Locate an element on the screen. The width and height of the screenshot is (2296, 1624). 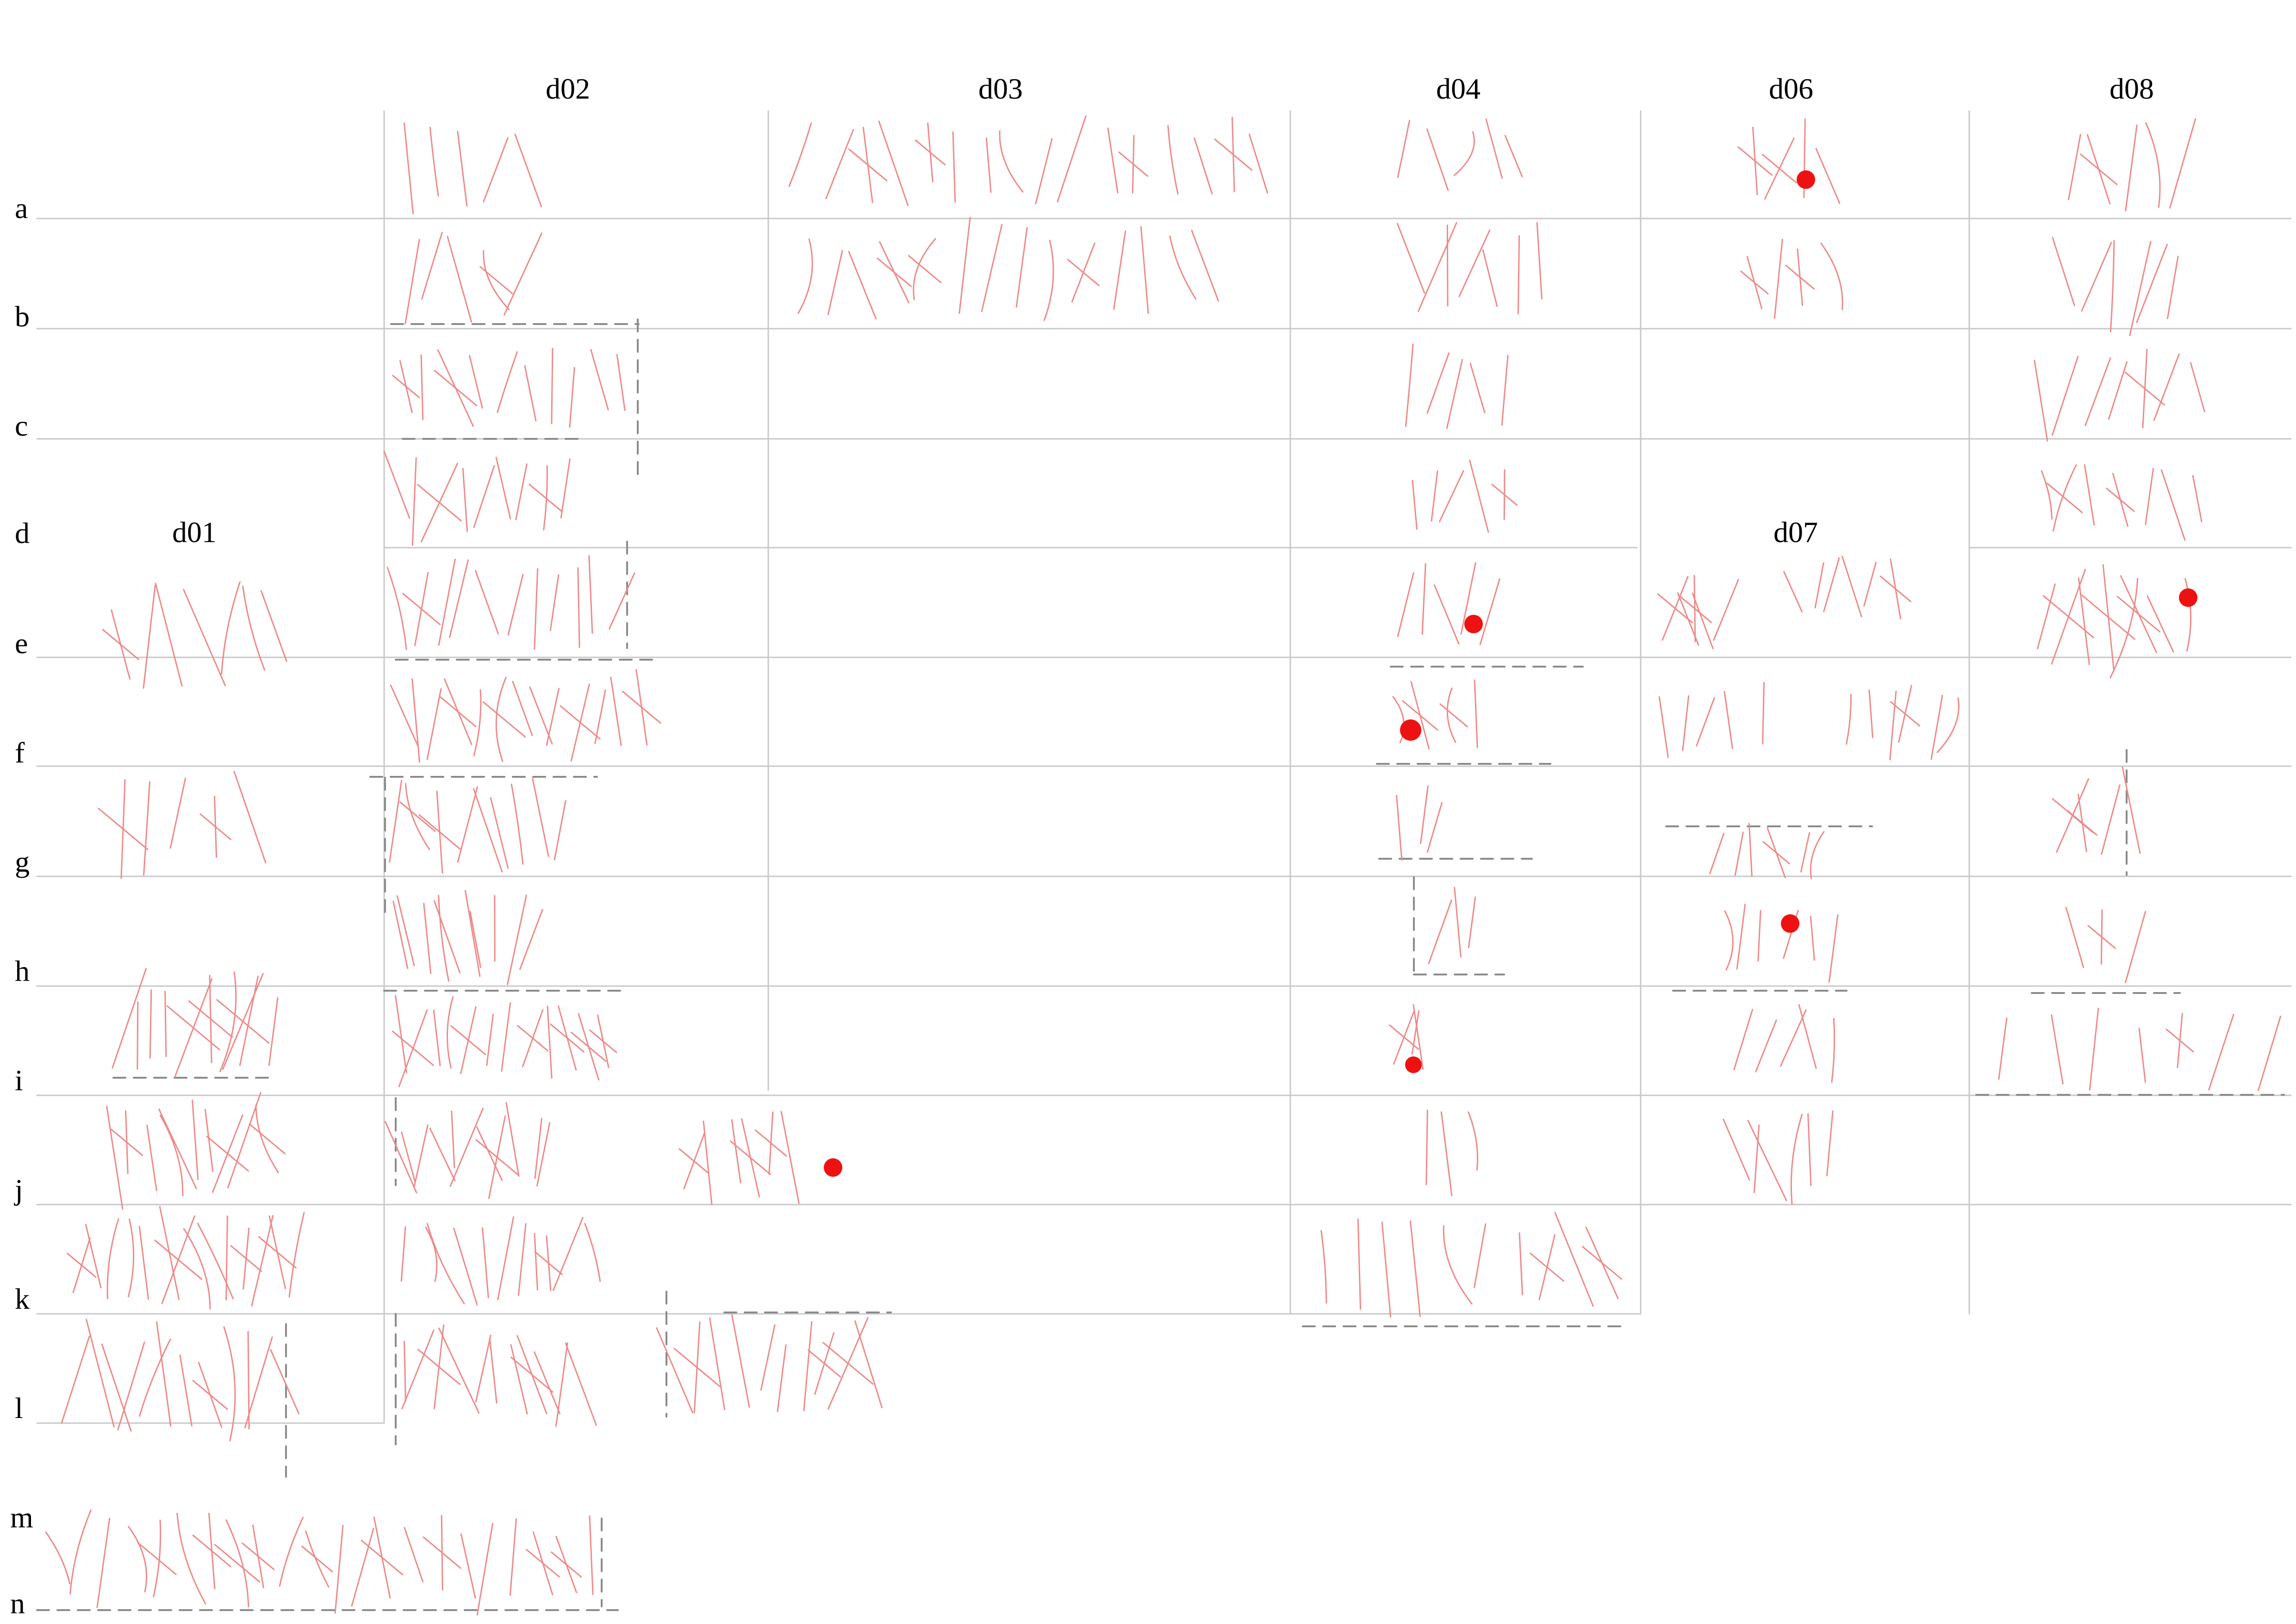
row-label-f: f is located at coordinates (20, 753).